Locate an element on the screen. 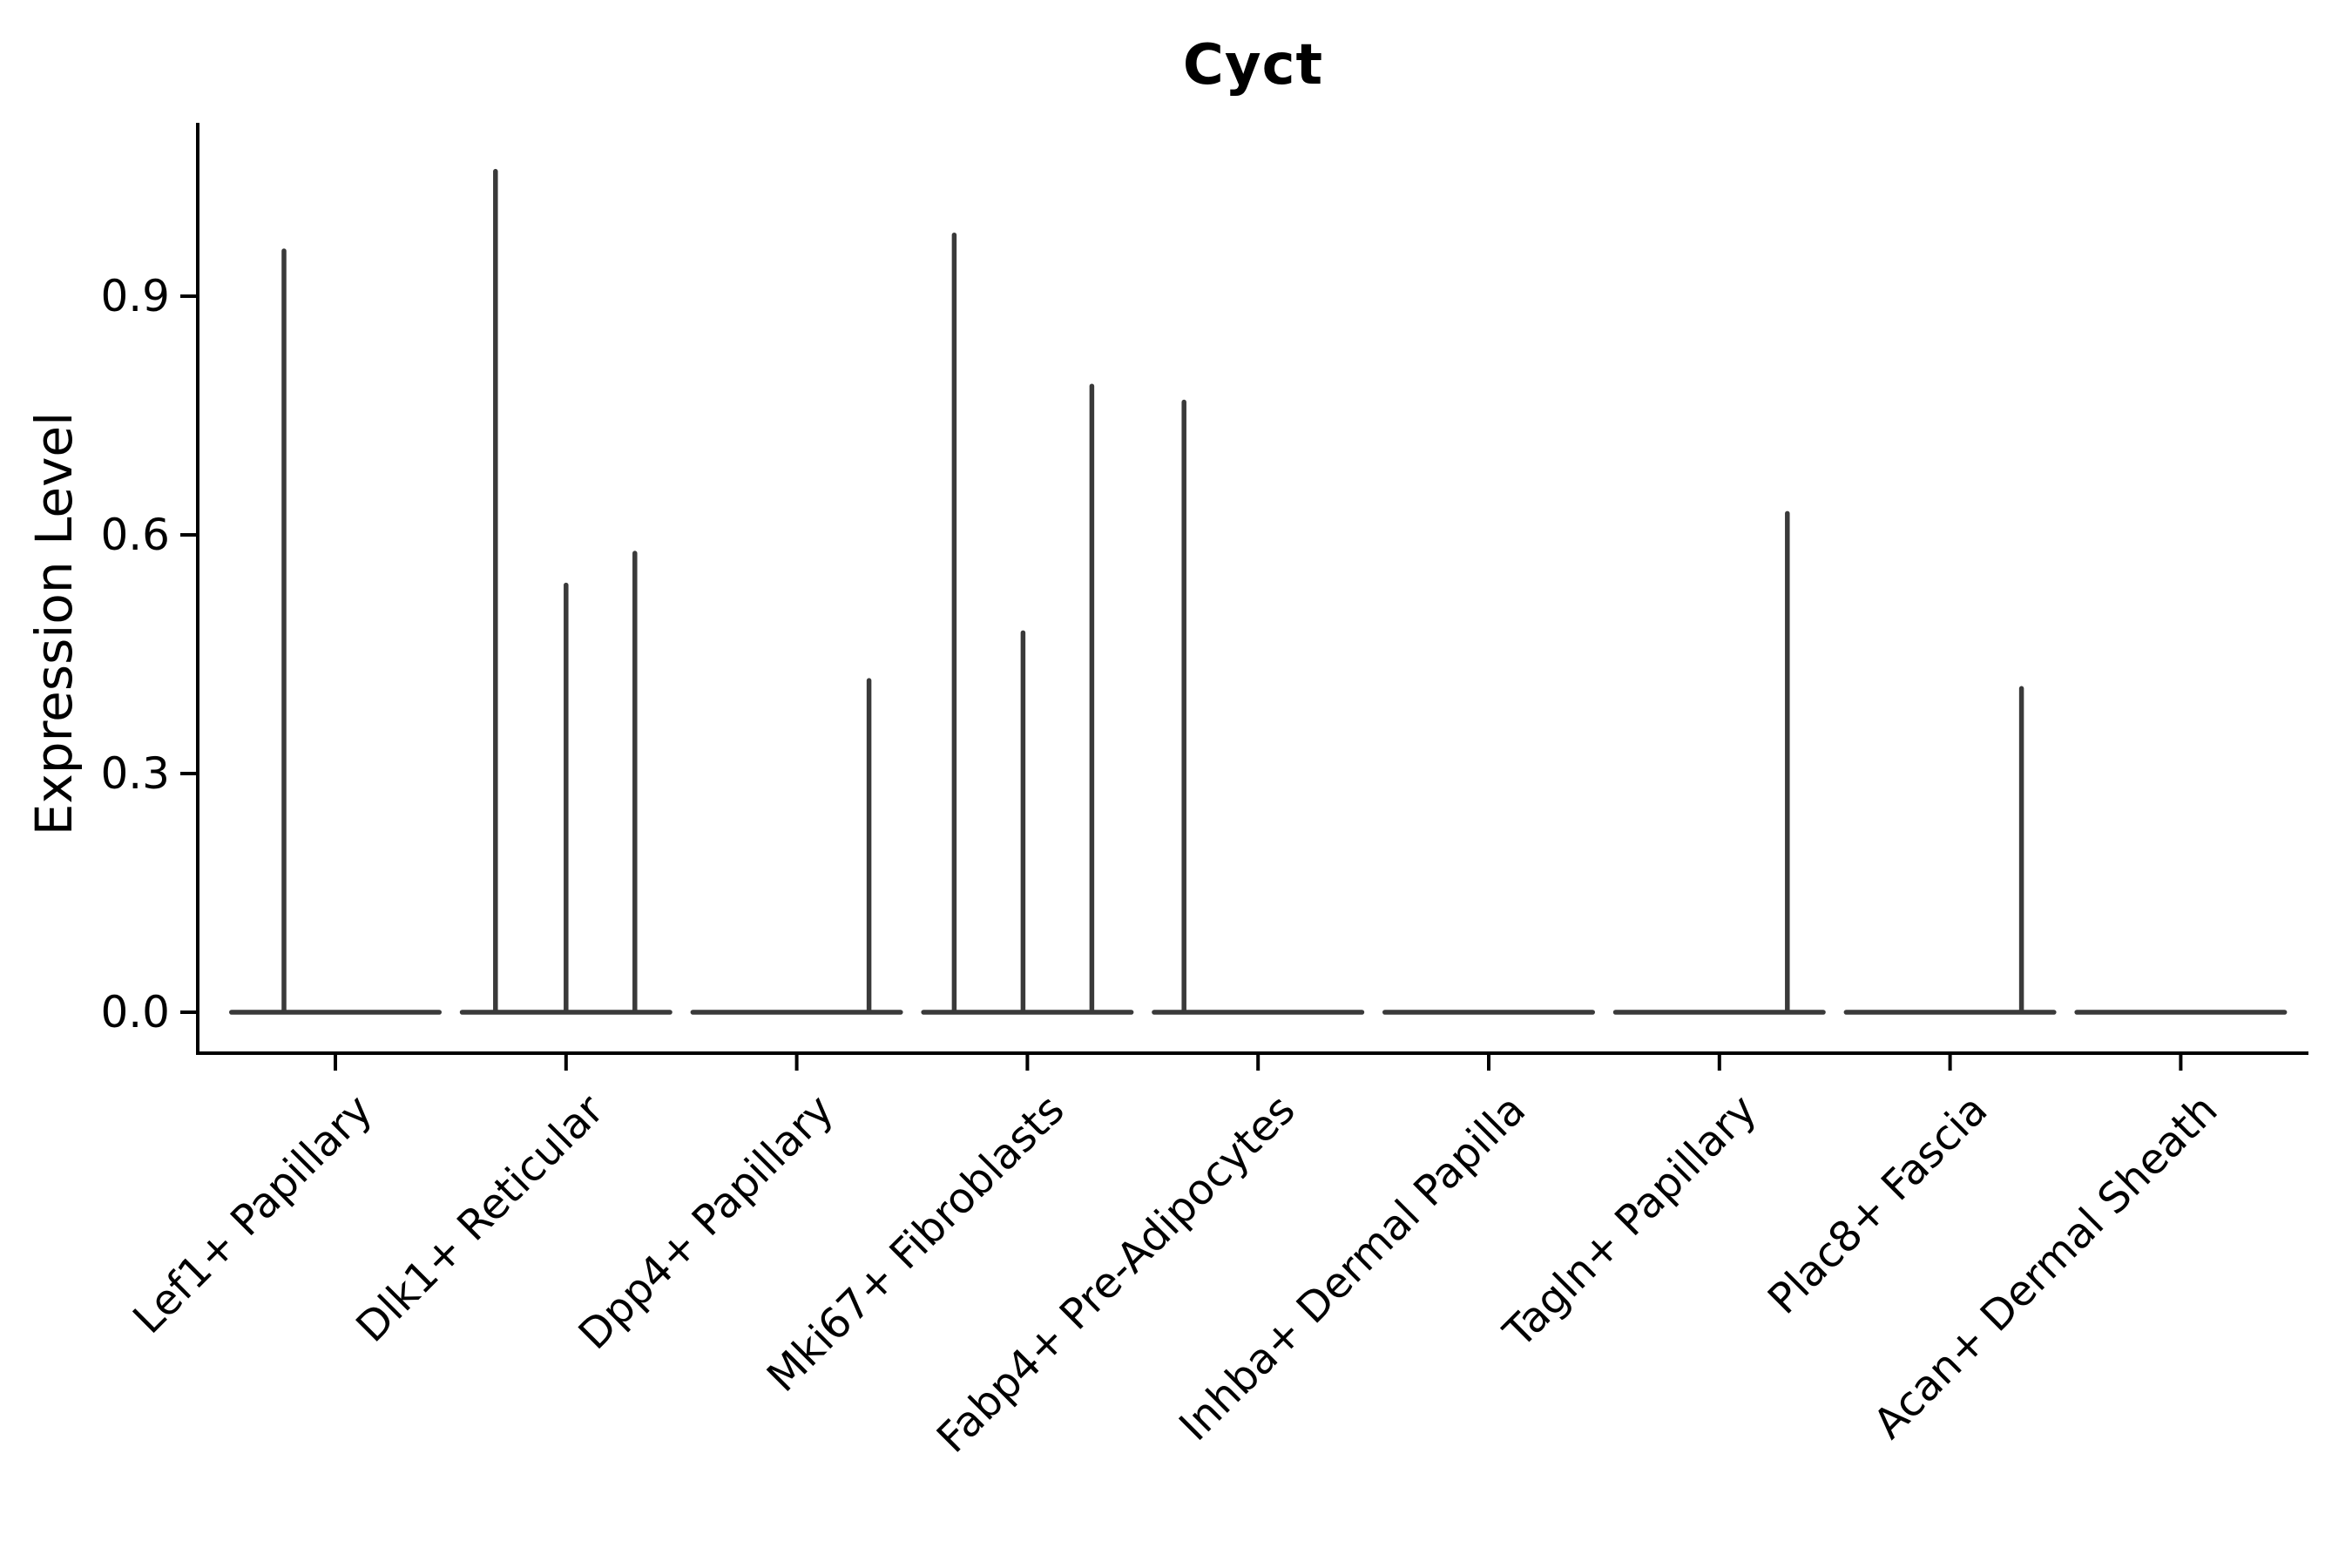  y-tick-label: 0.0 is located at coordinates (135, 1012).